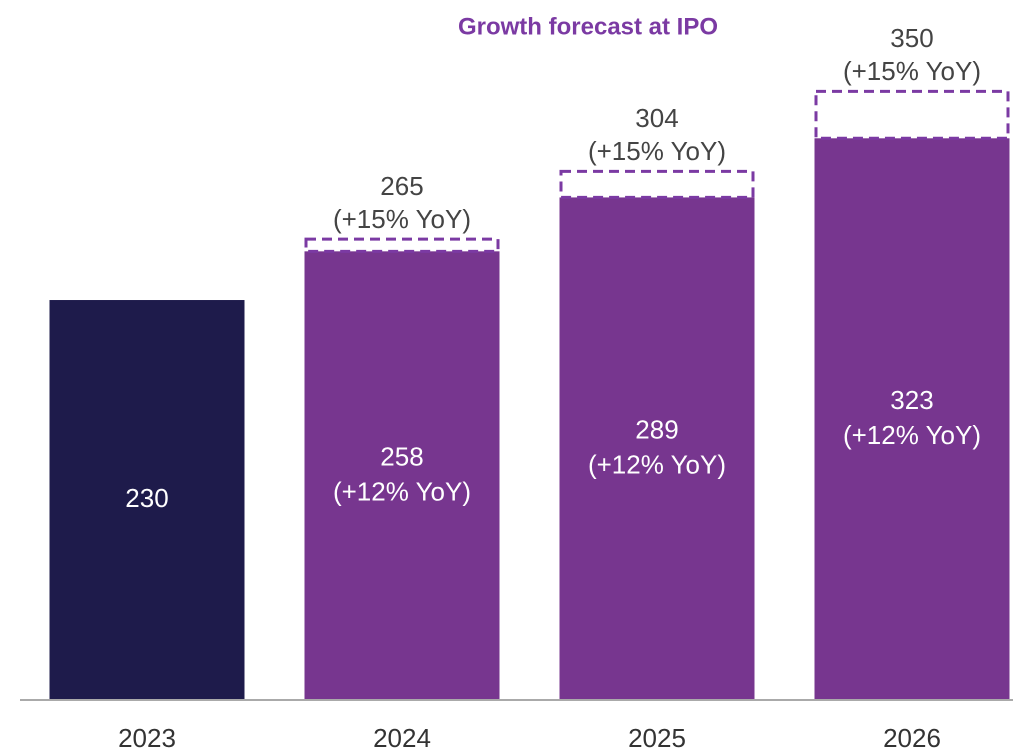 This screenshot has height=754, width=1013. Describe the element at coordinates (911, 400) in the screenshot. I see `bar-value-label: 323` at that location.